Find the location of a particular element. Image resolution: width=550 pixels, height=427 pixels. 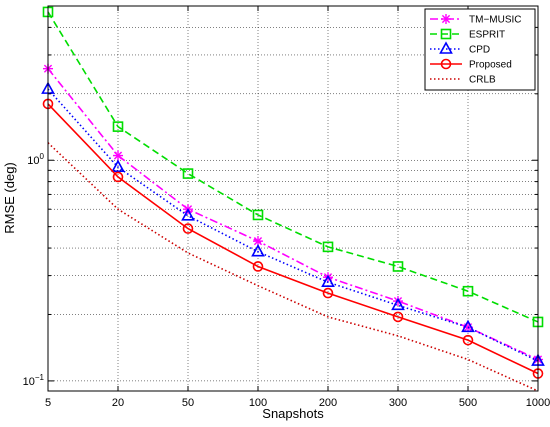

legend-entry-cpd: CPD is located at coordinates (460, 48).